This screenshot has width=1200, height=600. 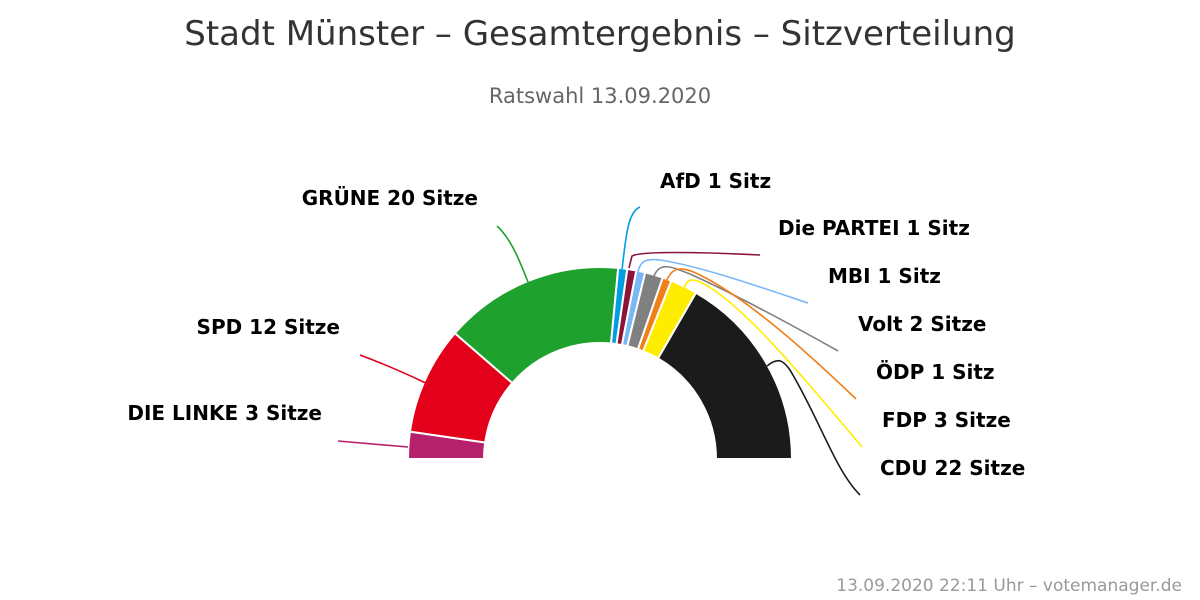 What do you see at coordinates (715, 181) in the screenshot?
I see `label-afd: AfD 1 Sitz` at bounding box center [715, 181].